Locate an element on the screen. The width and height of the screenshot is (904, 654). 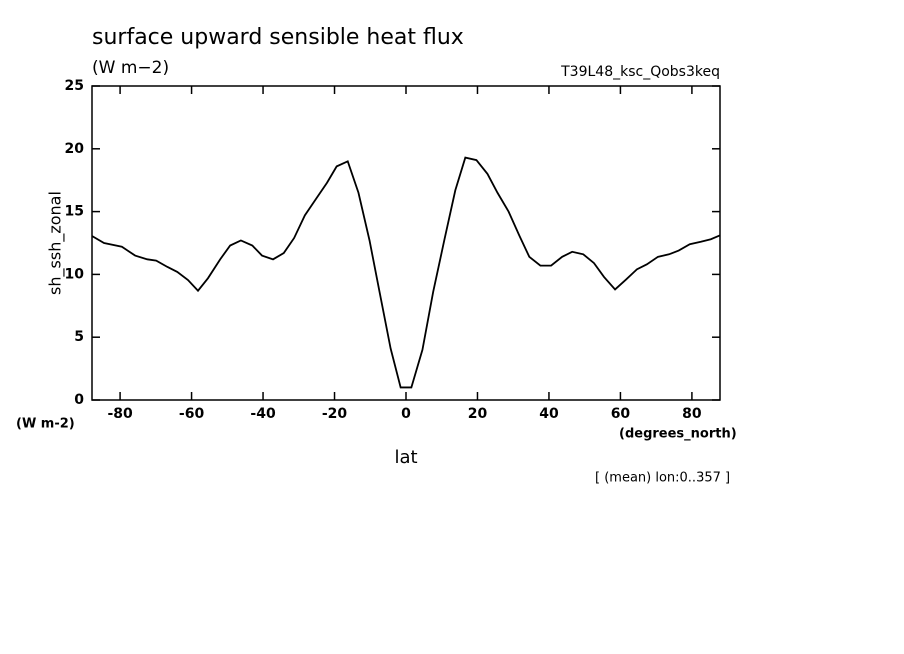
x-tick-label: -80 is located at coordinates (120, 414).